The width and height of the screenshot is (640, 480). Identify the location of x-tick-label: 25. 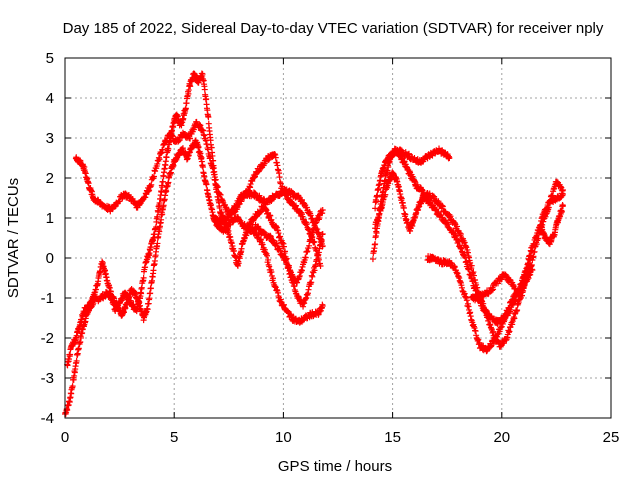
(611, 437).